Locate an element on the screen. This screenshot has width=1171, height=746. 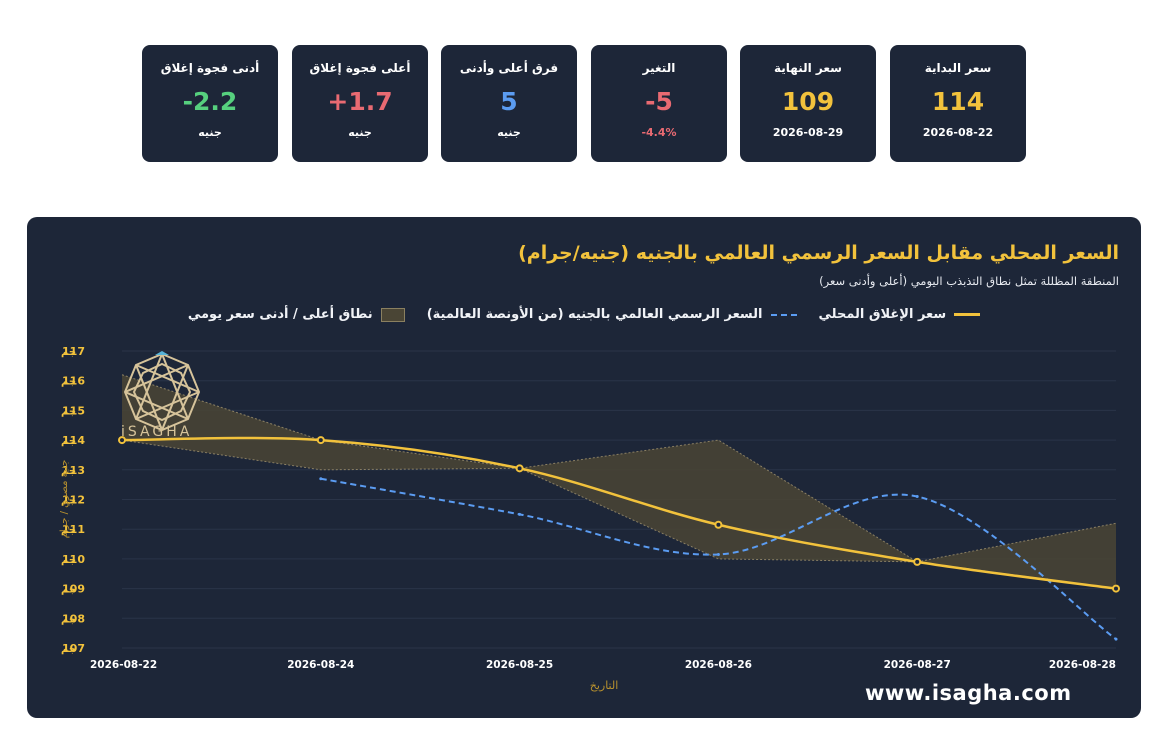
card-min-close-gap: أدنى فجوة إغلاق -2.2 جنيه is located at coordinates (210, 103).